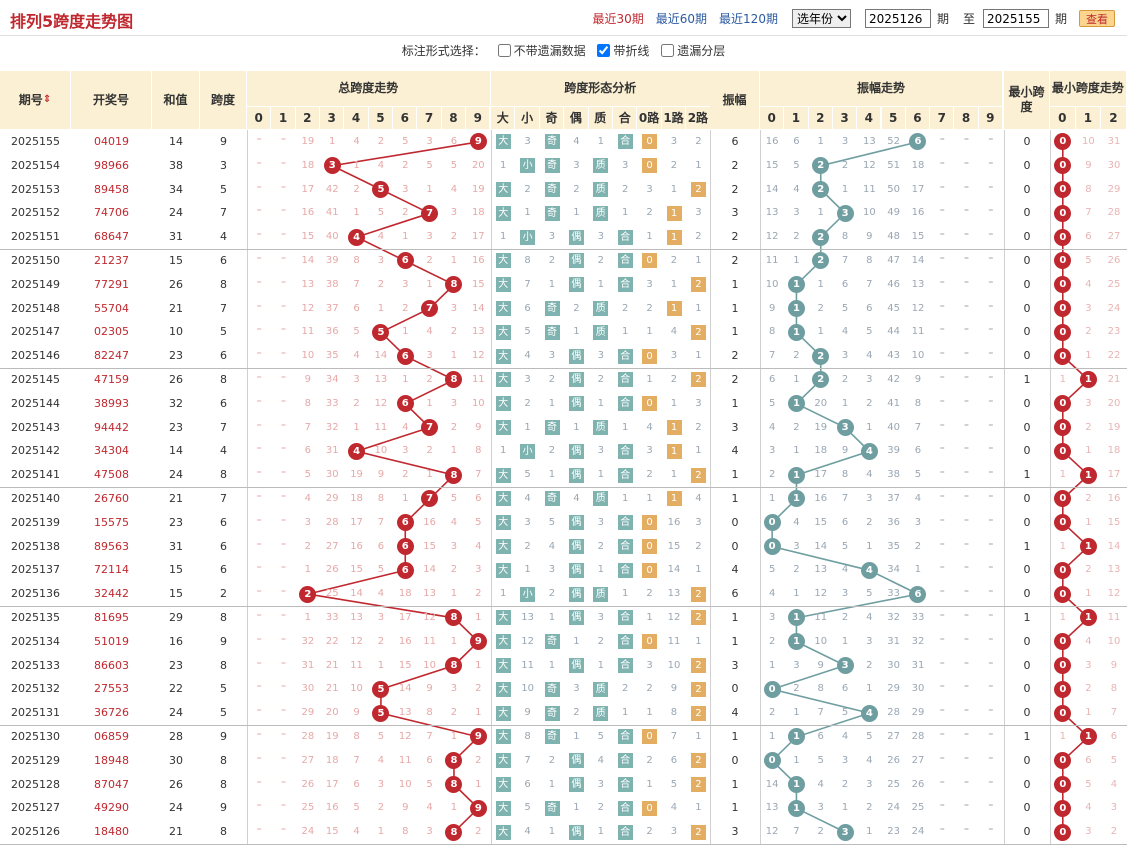  I want to click on min-miss-cell: 6, so click(1114, 736).